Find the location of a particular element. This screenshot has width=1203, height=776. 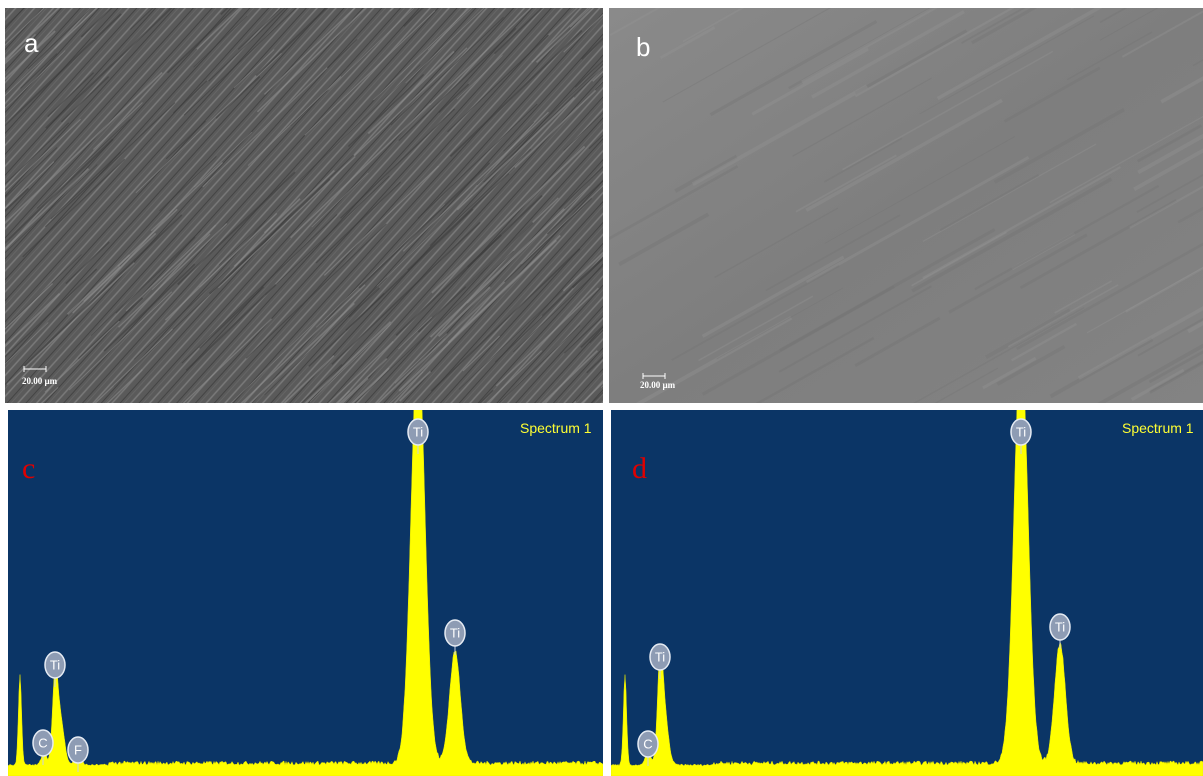

scale-label: 20.00 µm is located at coordinates (658, 385).